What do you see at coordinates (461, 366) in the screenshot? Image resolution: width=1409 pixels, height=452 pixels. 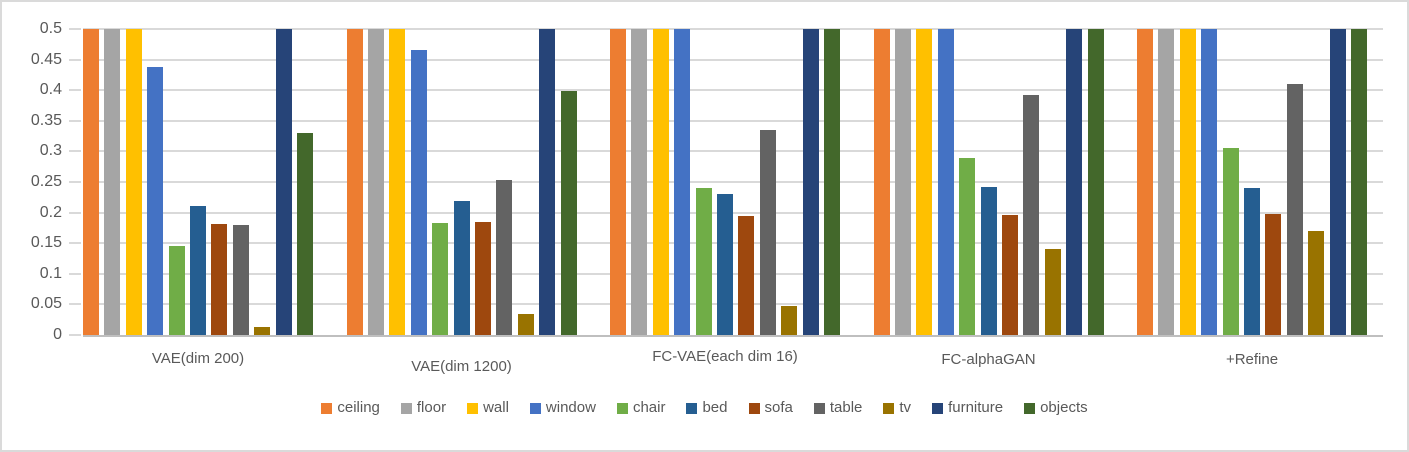 I see `x-axis-label-vae-dim-1200: VAE(dim 1200)` at bounding box center [461, 366].